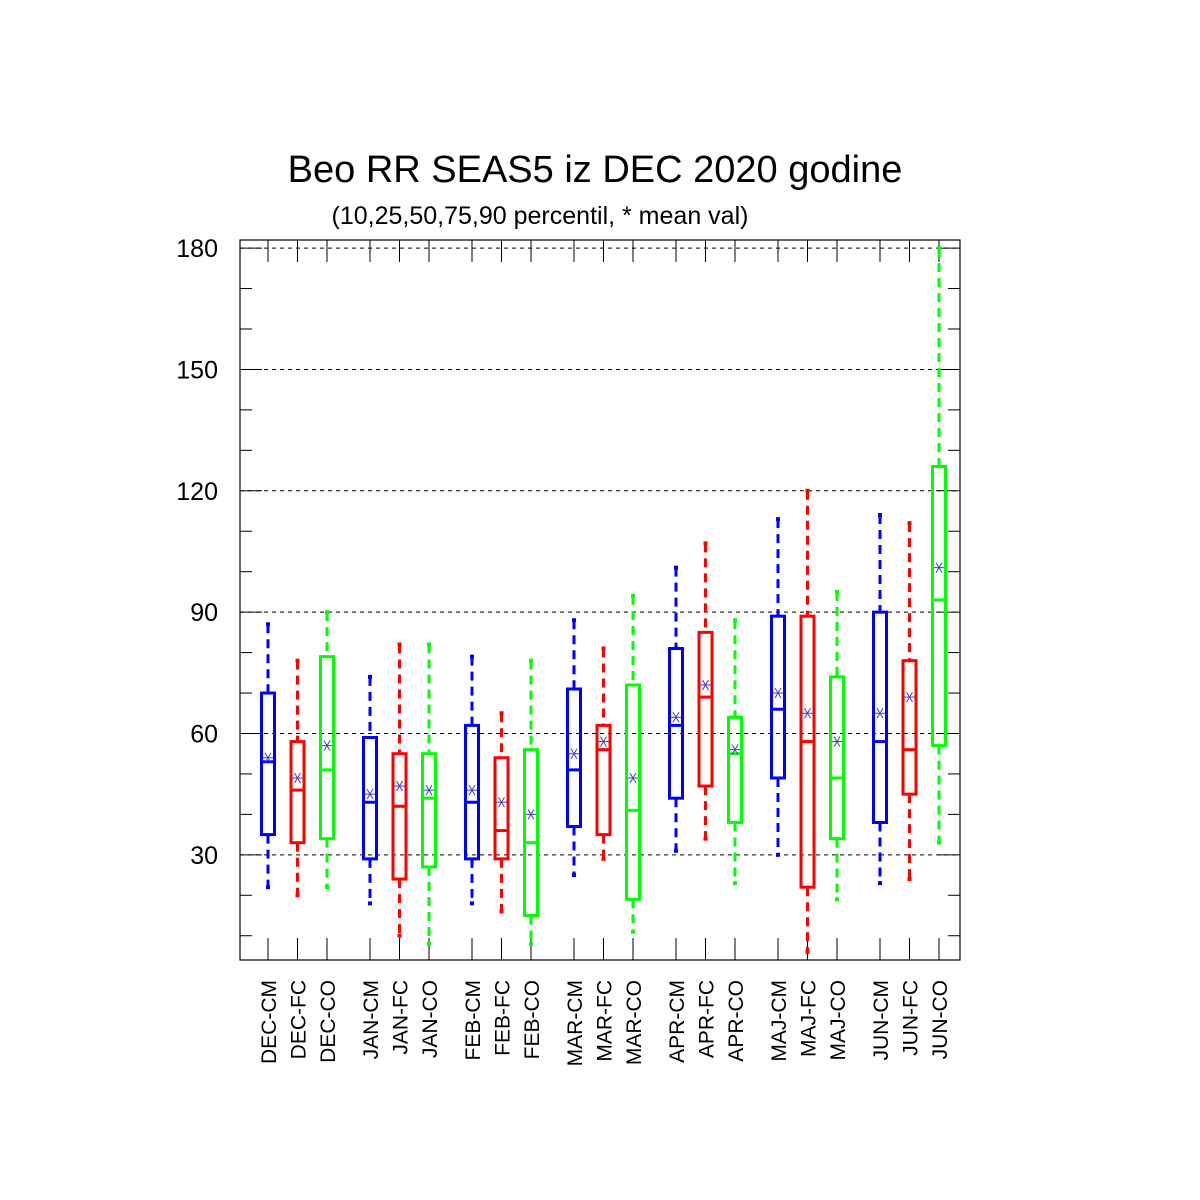 The image size is (1200, 1200). I want to click on box-apr-fc, so click(705, 691).